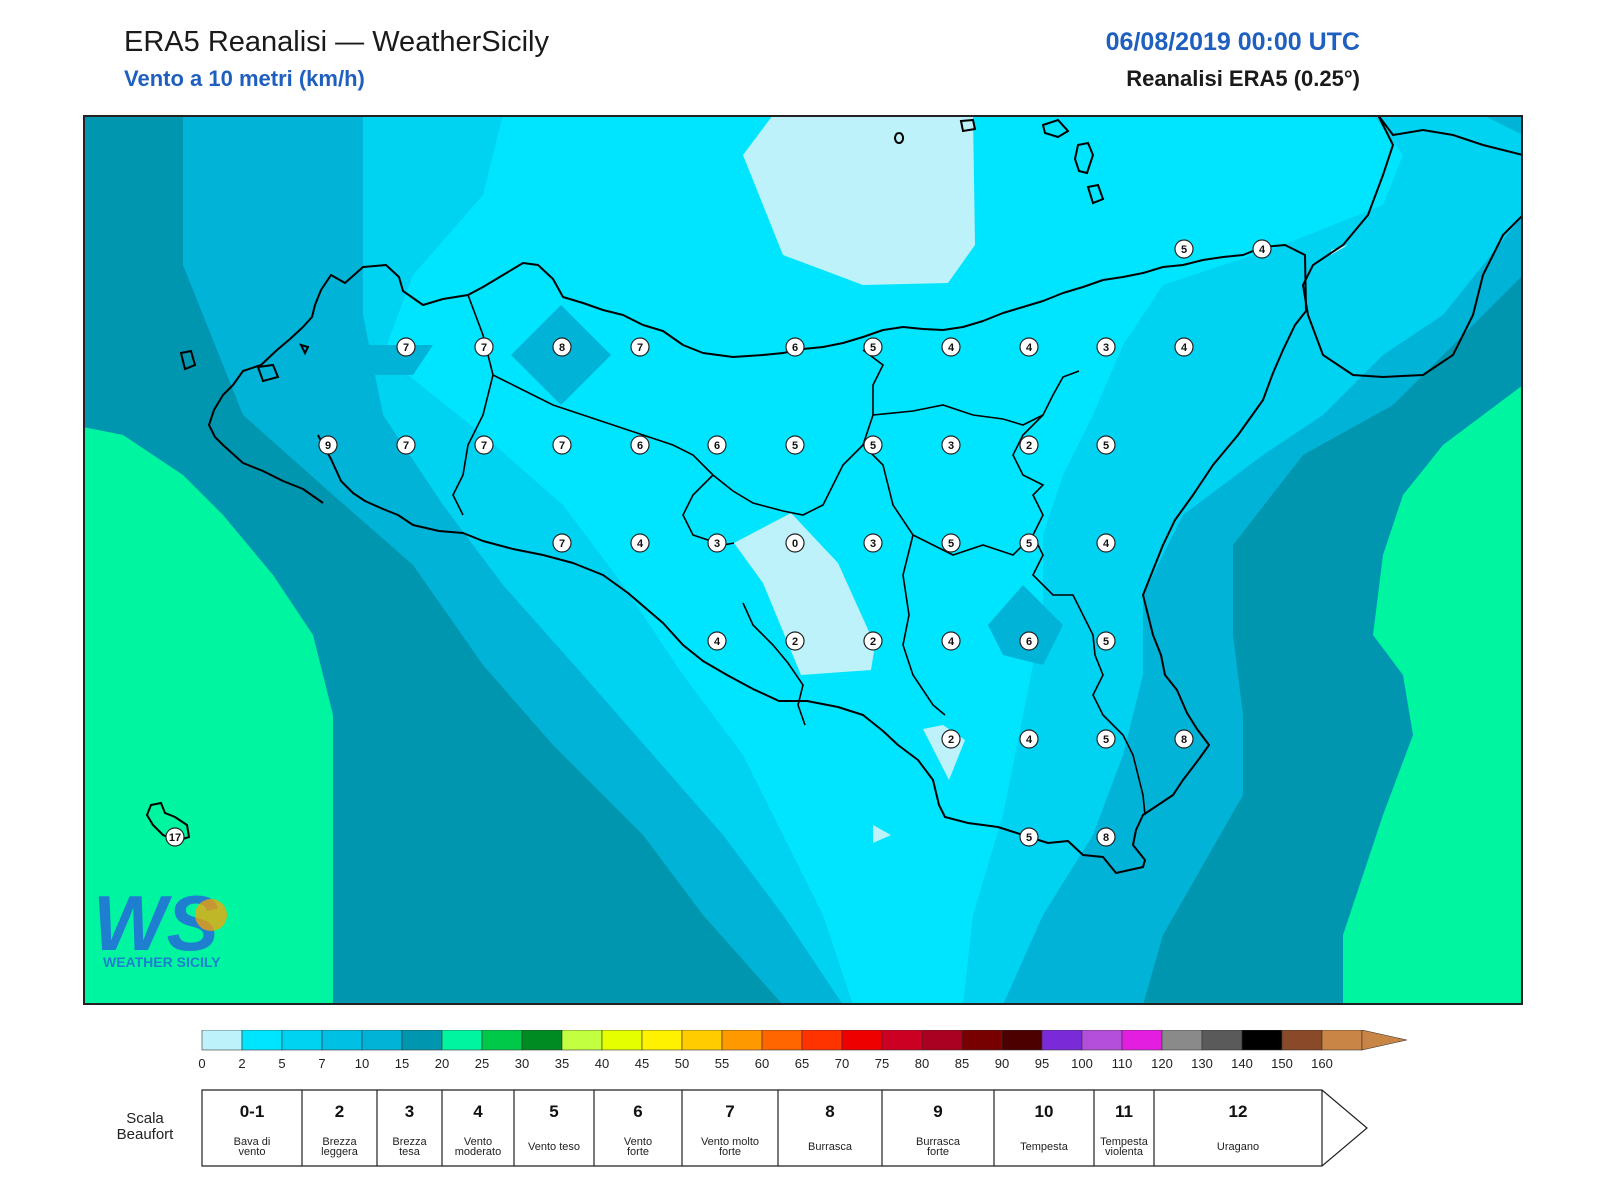  Describe the element at coordinates (962, 1063) in the screenshot. I see `colorbar-tick: 85` at that location.